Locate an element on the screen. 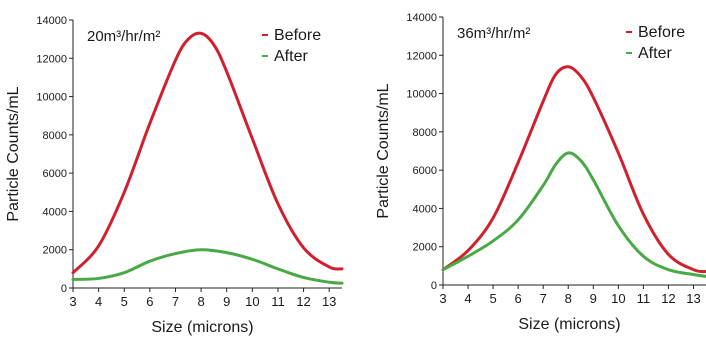 Image resolution: width=706 pixels, height=340 pixels. chart-title: 36m³/hr/m² is located at coordinates (493, 33).